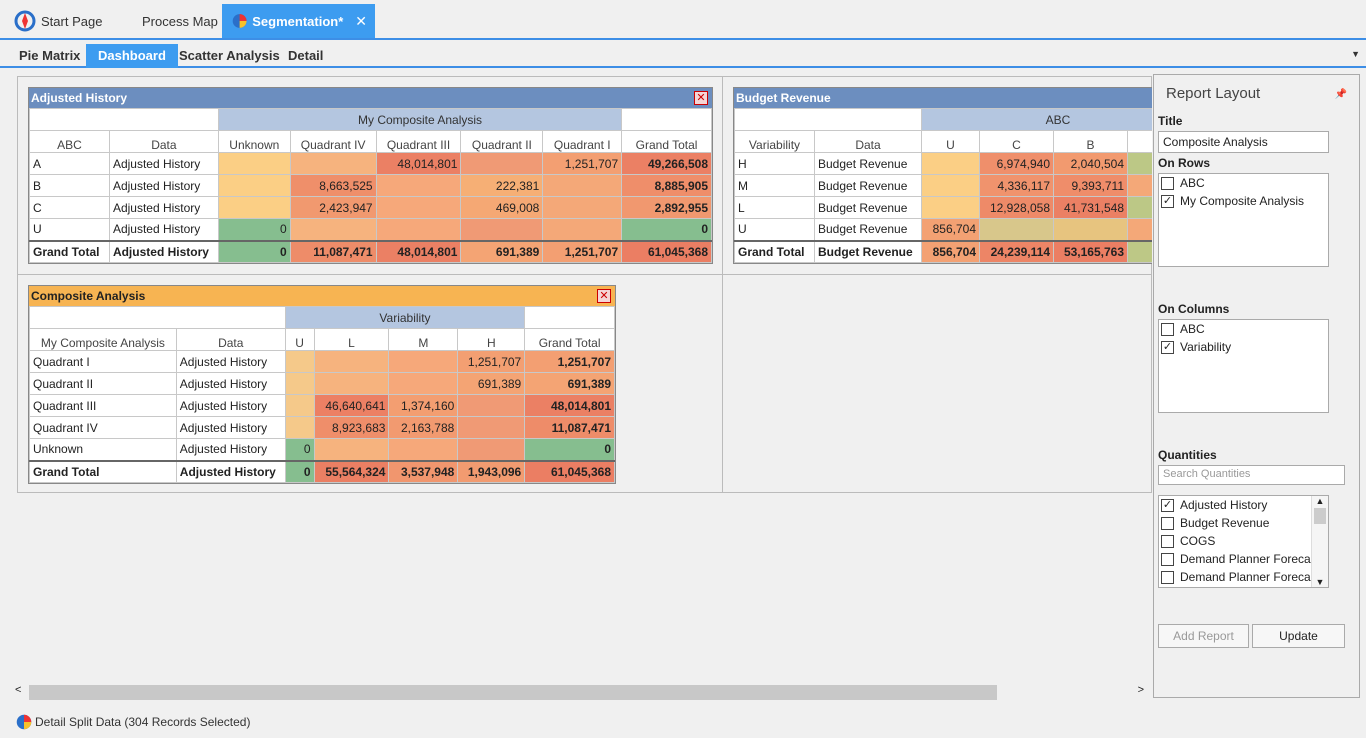 This screenshot has height=738, width=1366. What do you see at coordinates (103, 339) in the screenshot?
I see `column-header: My Composite Analysis` at bounding box center [103, 339].